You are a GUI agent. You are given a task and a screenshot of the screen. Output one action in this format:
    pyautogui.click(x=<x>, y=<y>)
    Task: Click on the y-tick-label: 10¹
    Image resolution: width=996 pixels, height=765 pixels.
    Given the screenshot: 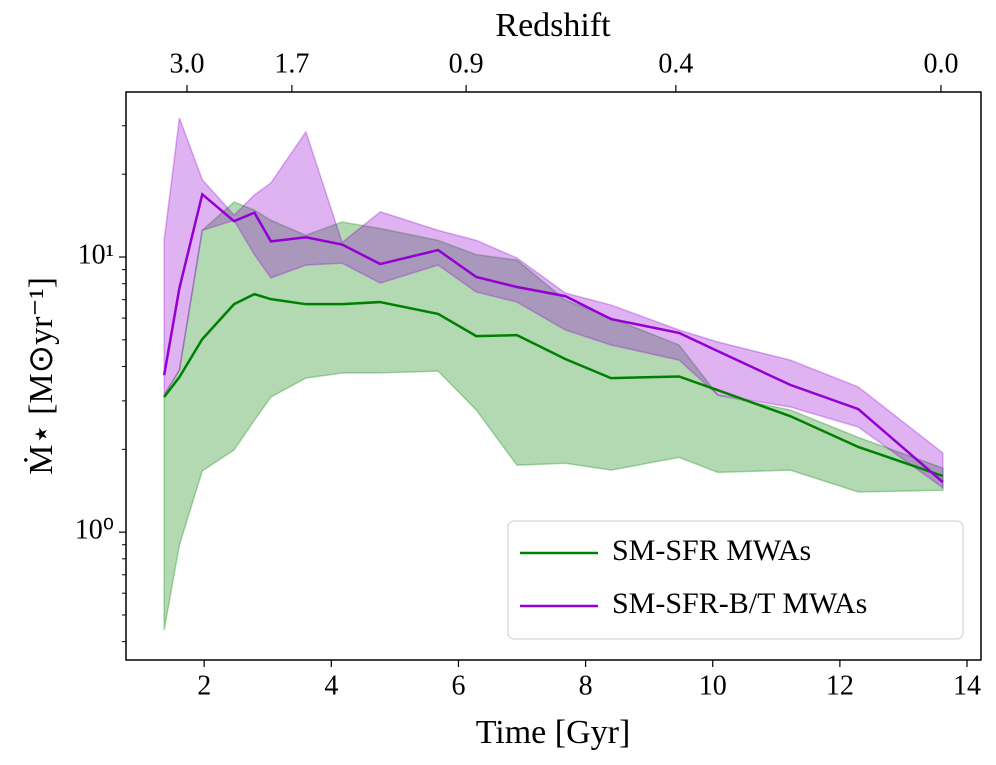 What is the action you would take?
    pyautogui.click(x=96, y=254)
    